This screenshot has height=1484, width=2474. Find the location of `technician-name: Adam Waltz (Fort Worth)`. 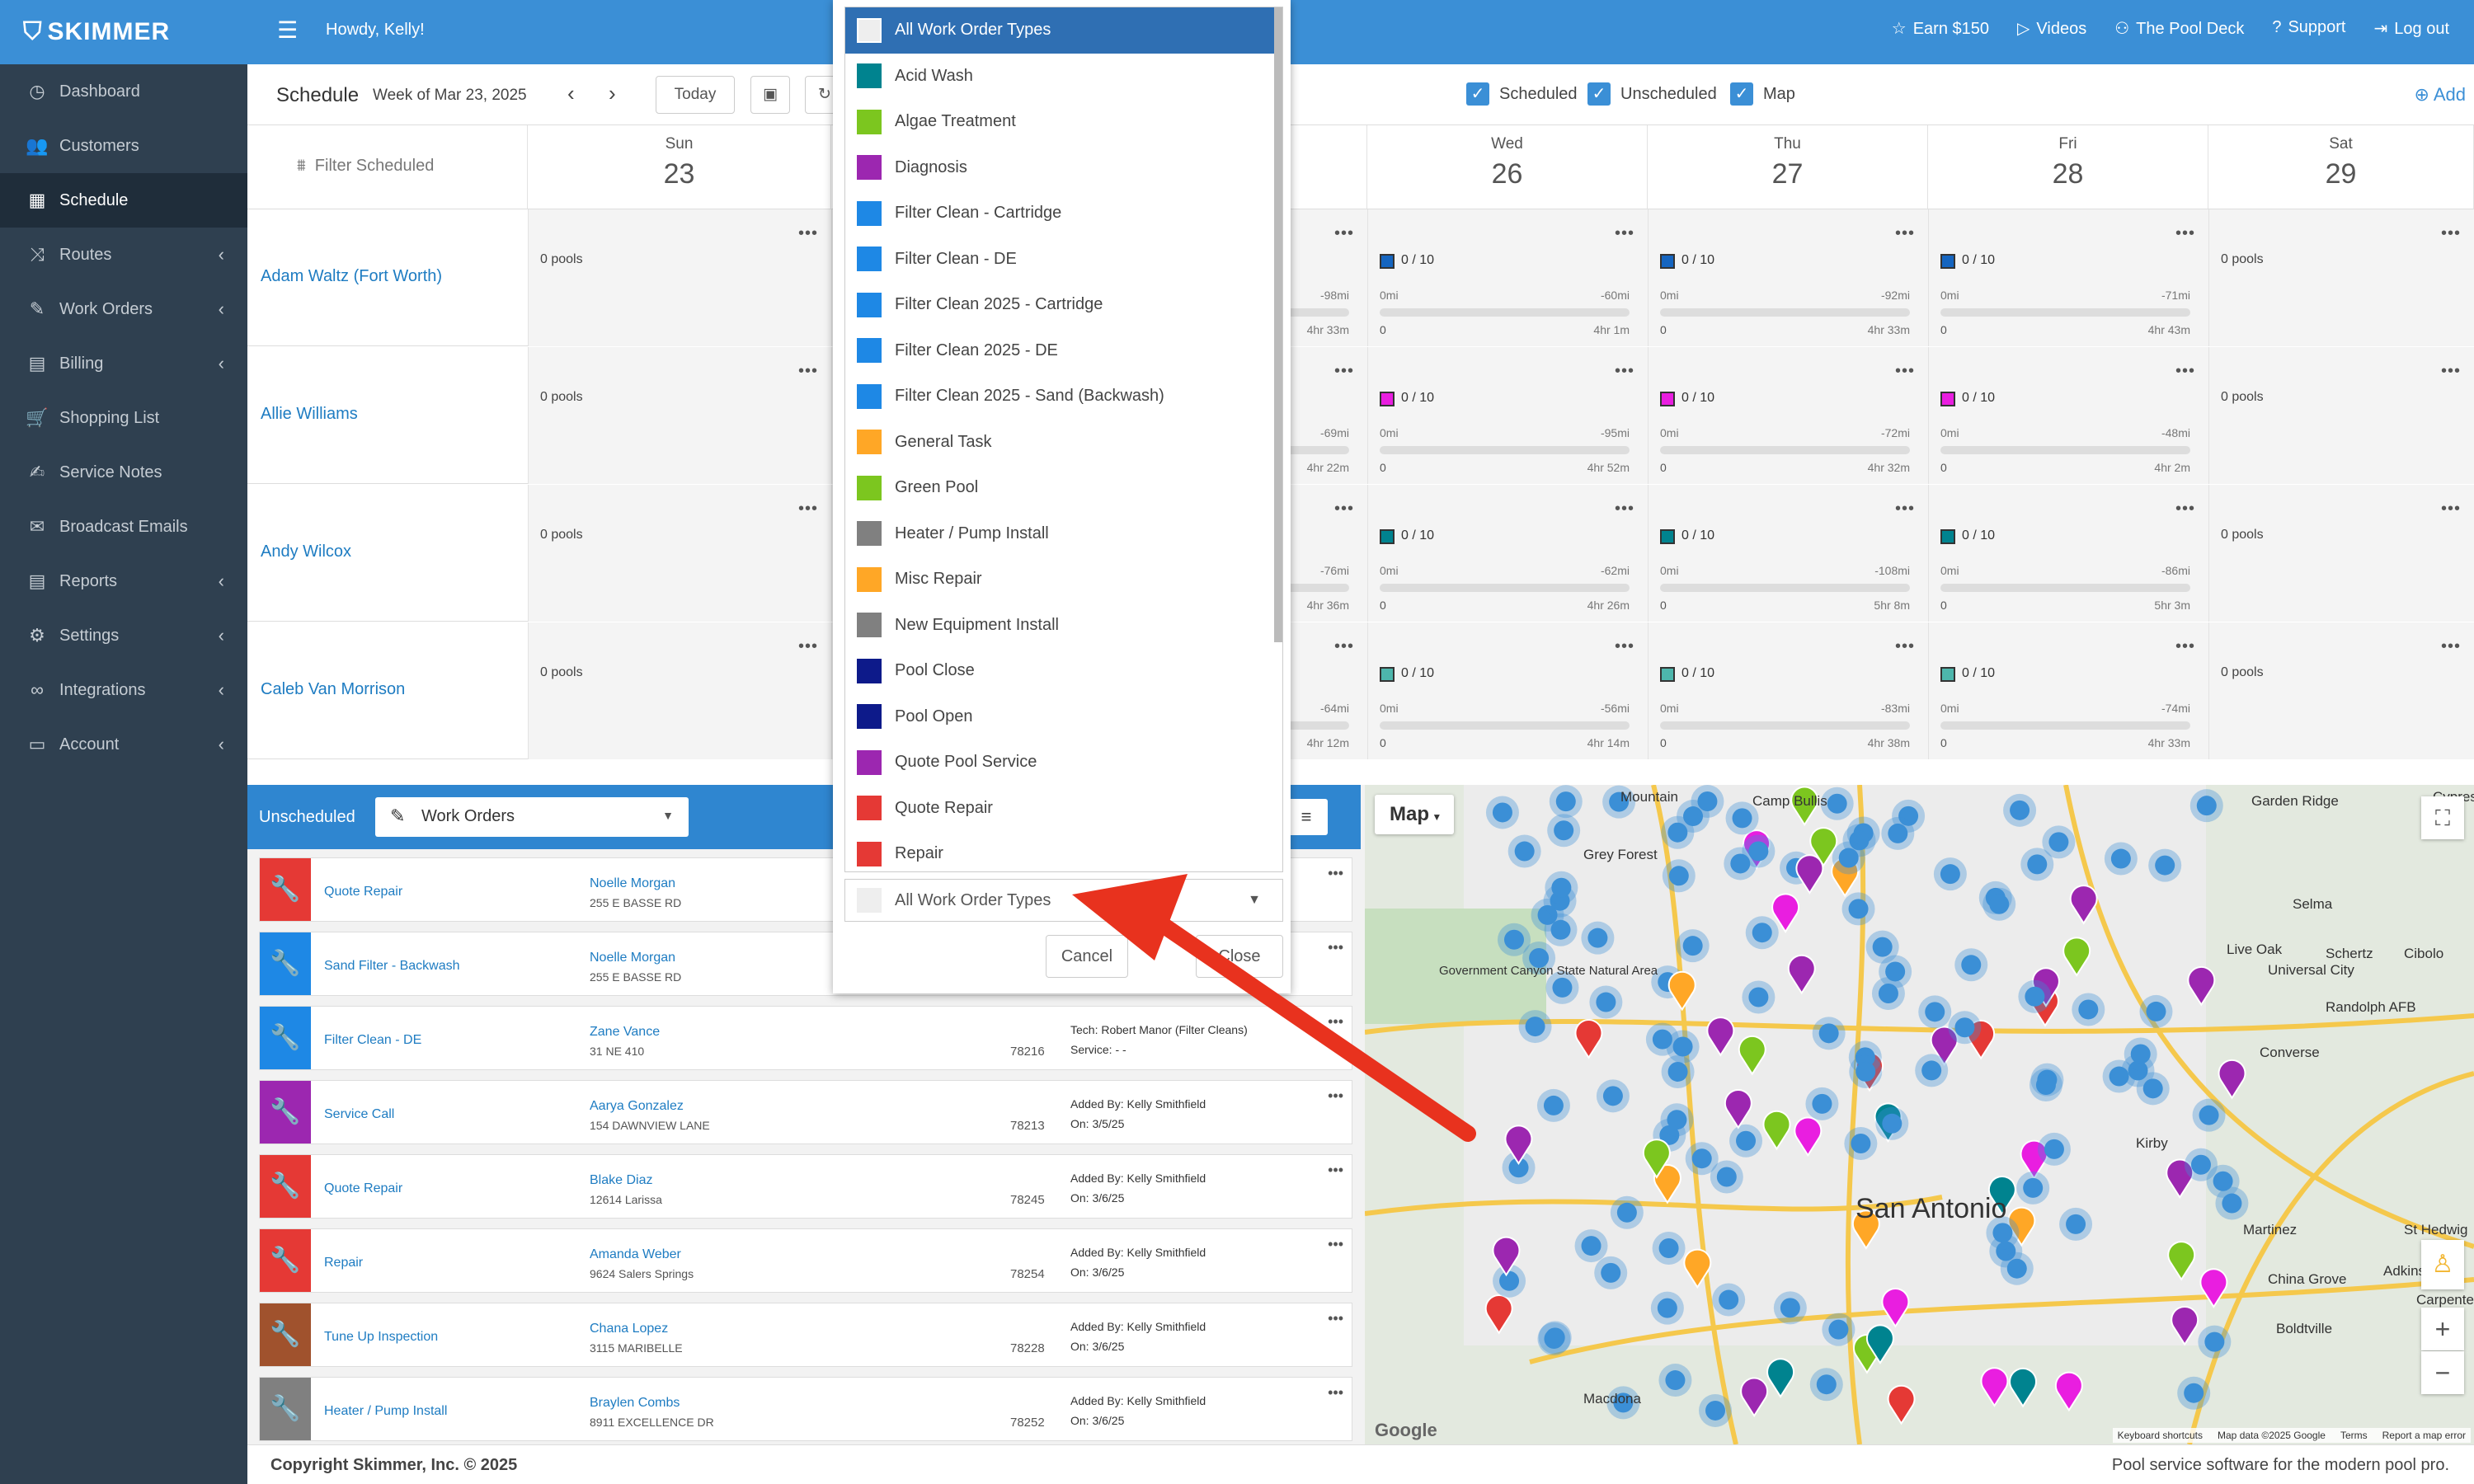

technician-name: Adam Waltz (Fort Worth) is located at coordinates (352, 276).